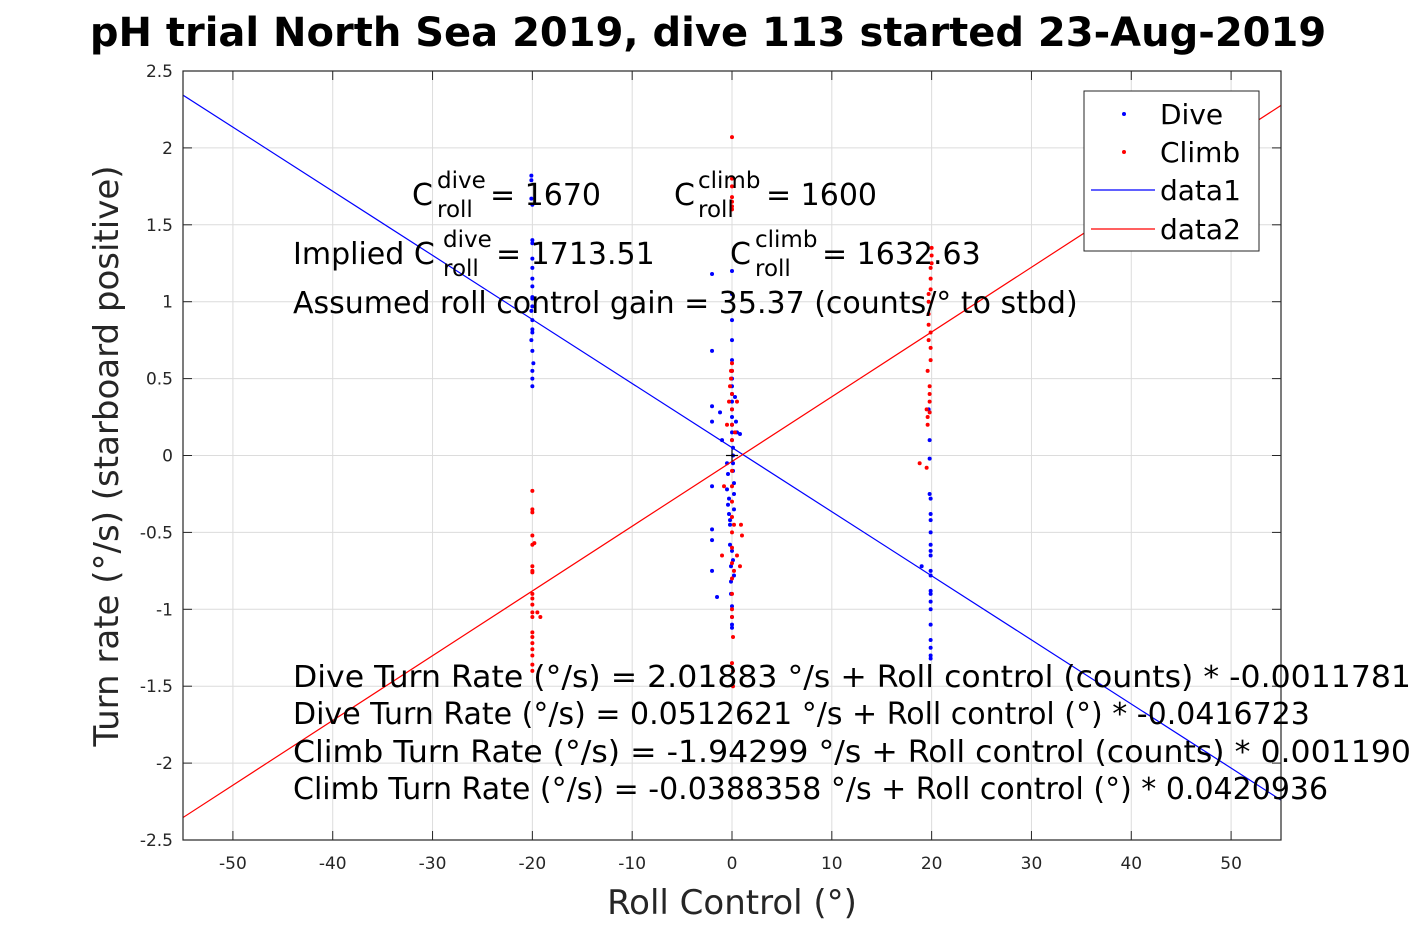 The width and height of the screenshot is (1417, 945). What do you see at coordinates (1124, 114) in the screenshot?
I see `legend-dive-marker` at bounding box center [1124, 114].